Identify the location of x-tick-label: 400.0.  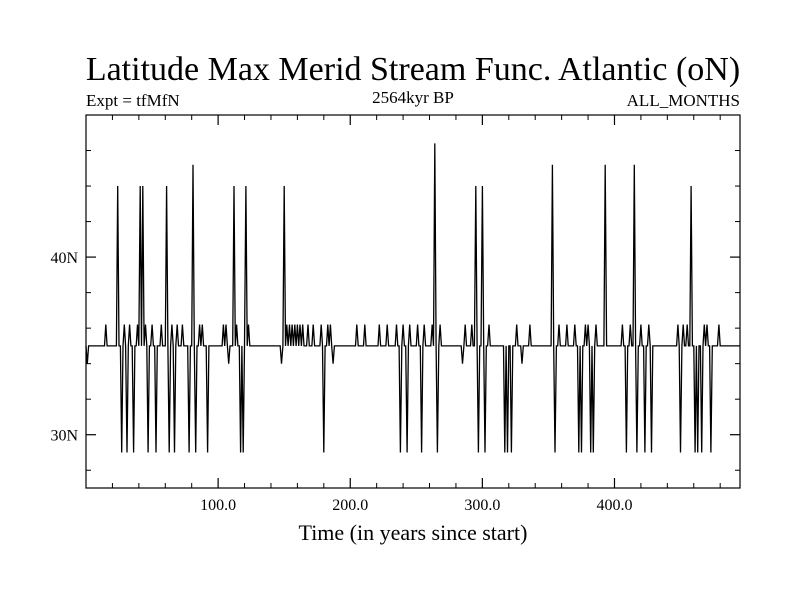
(614, 505).